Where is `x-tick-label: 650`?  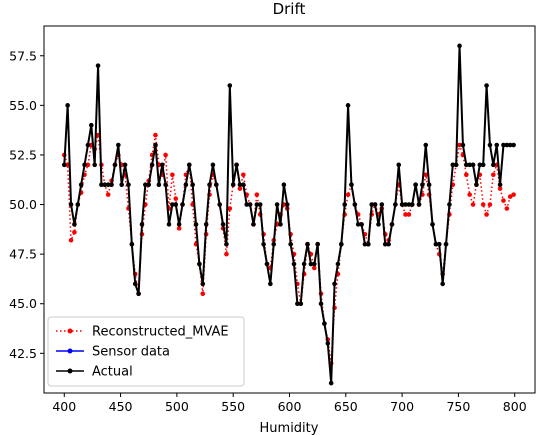 x-tick-label: 650 is located at coordinates (346, 406).